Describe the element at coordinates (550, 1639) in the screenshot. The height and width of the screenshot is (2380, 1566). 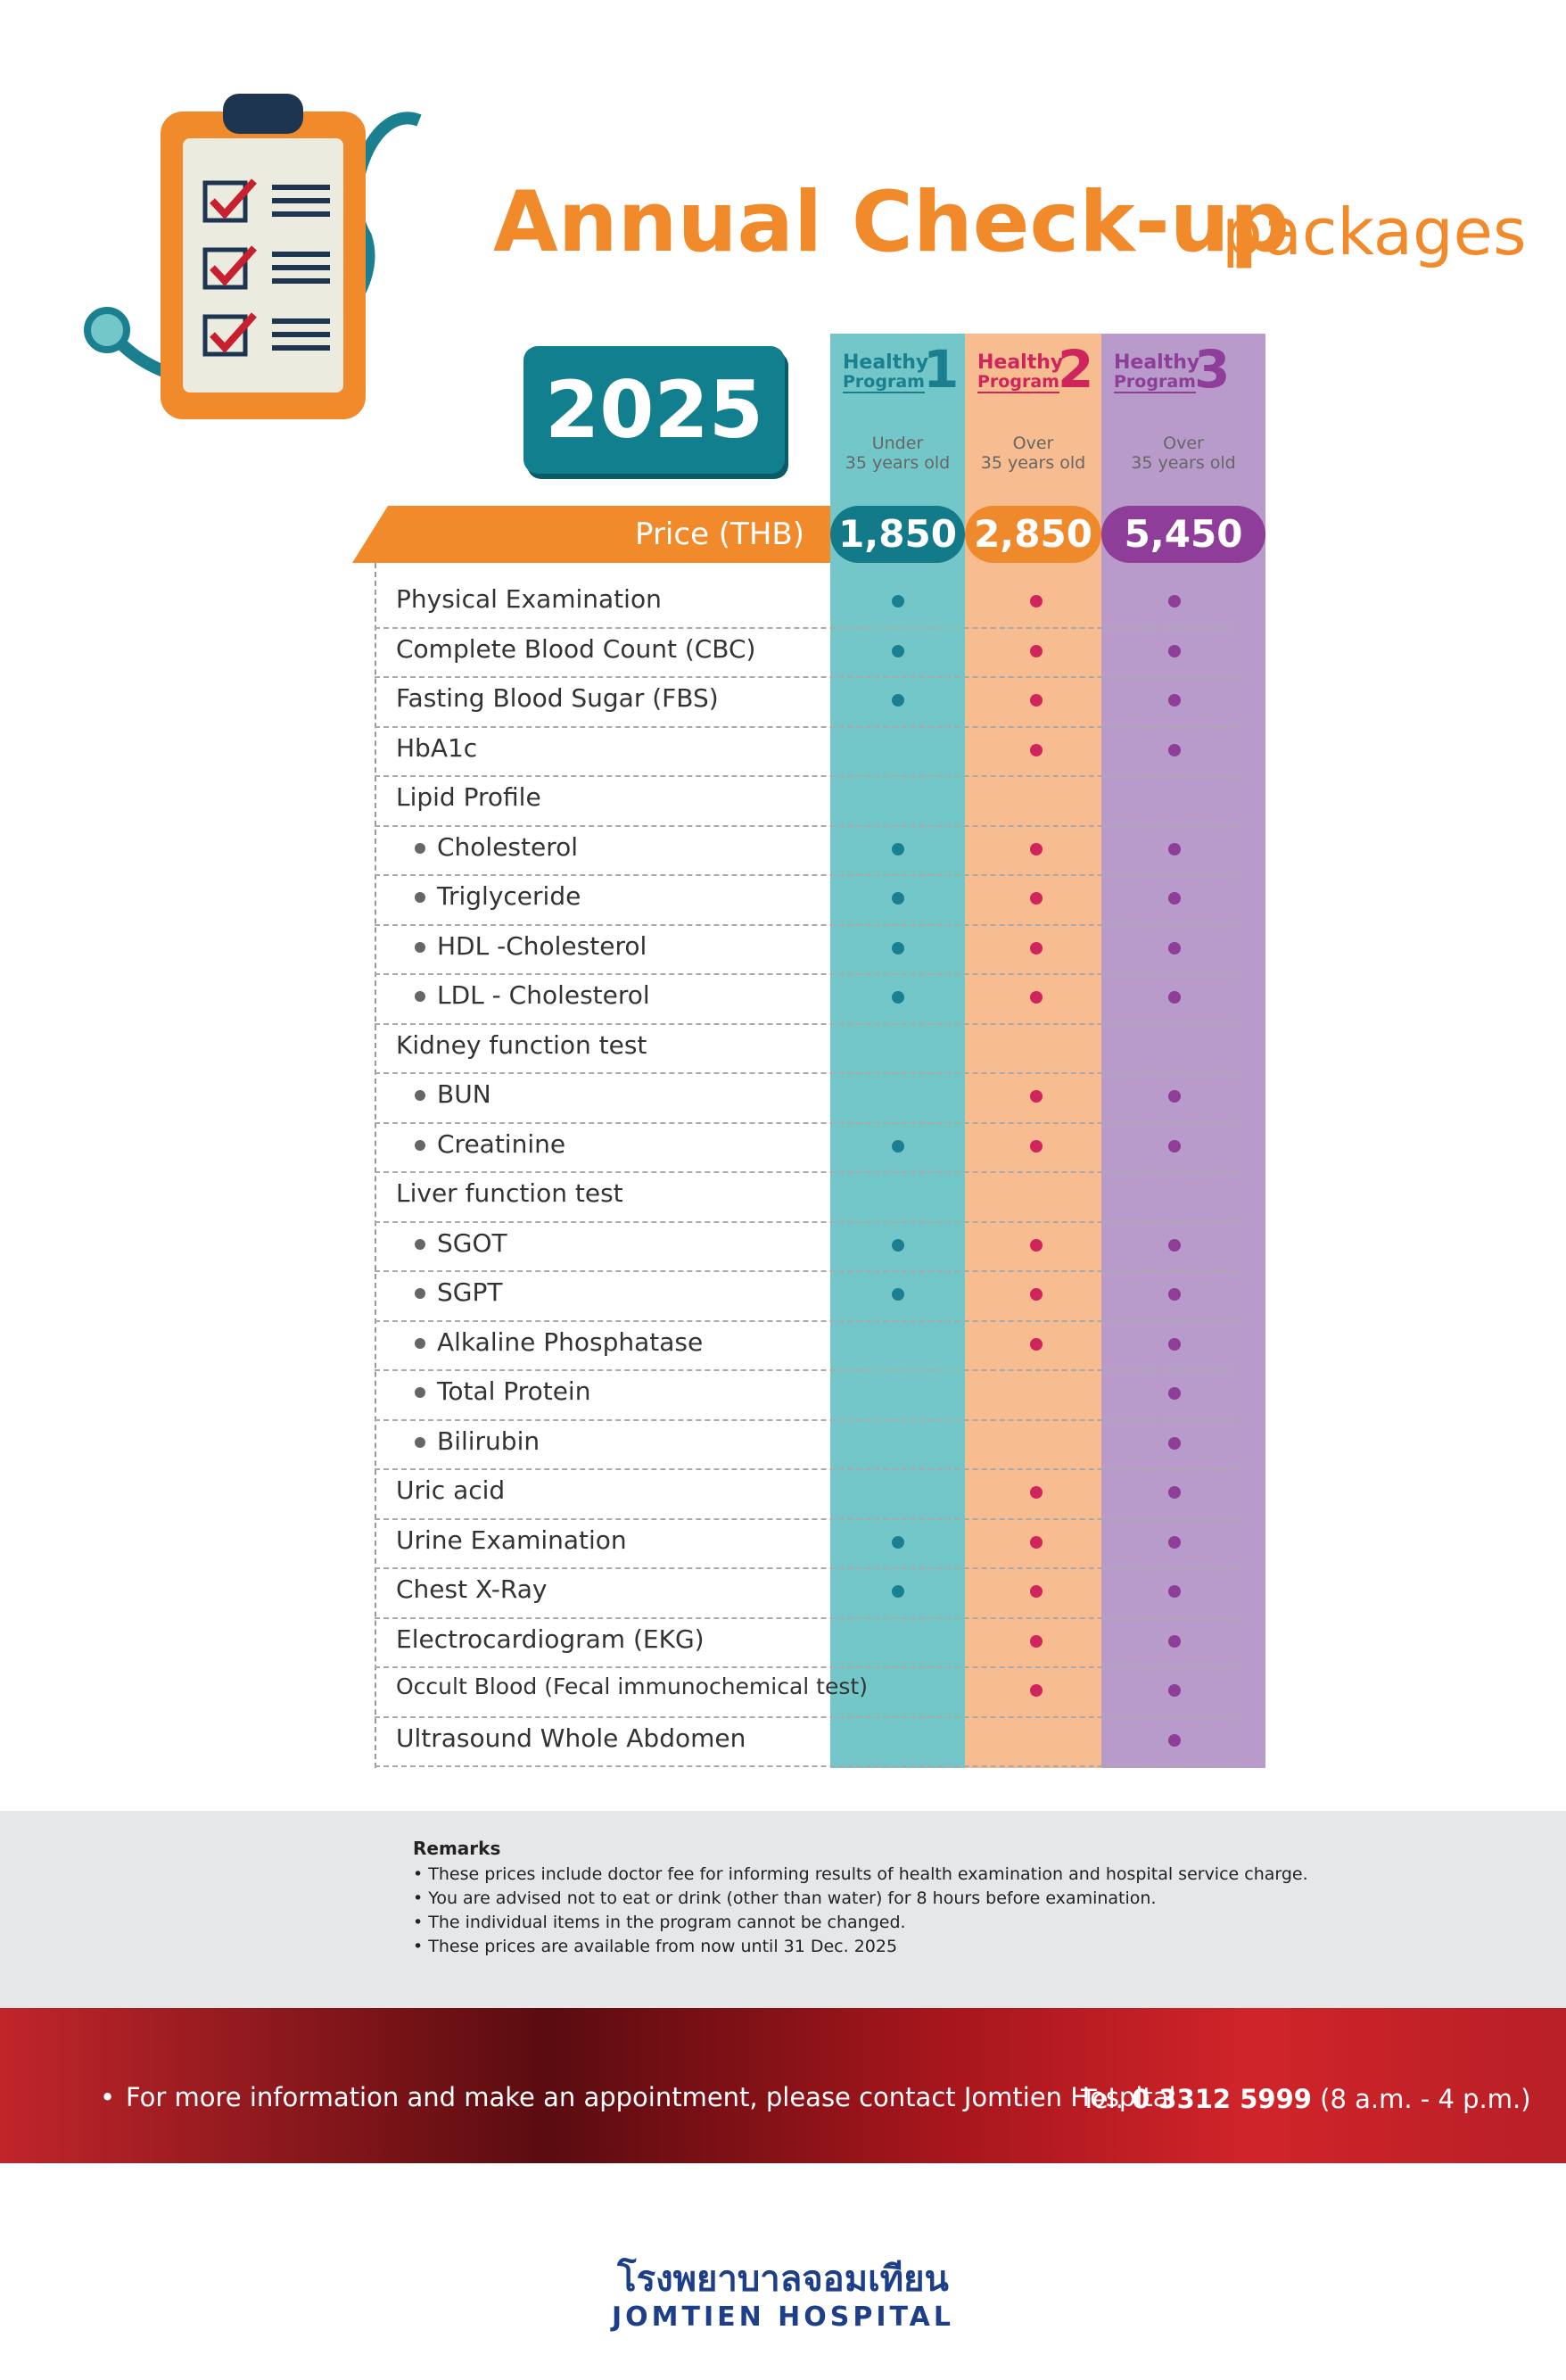
I see `row-label: Electrocardiogram (EKG)` at that location.